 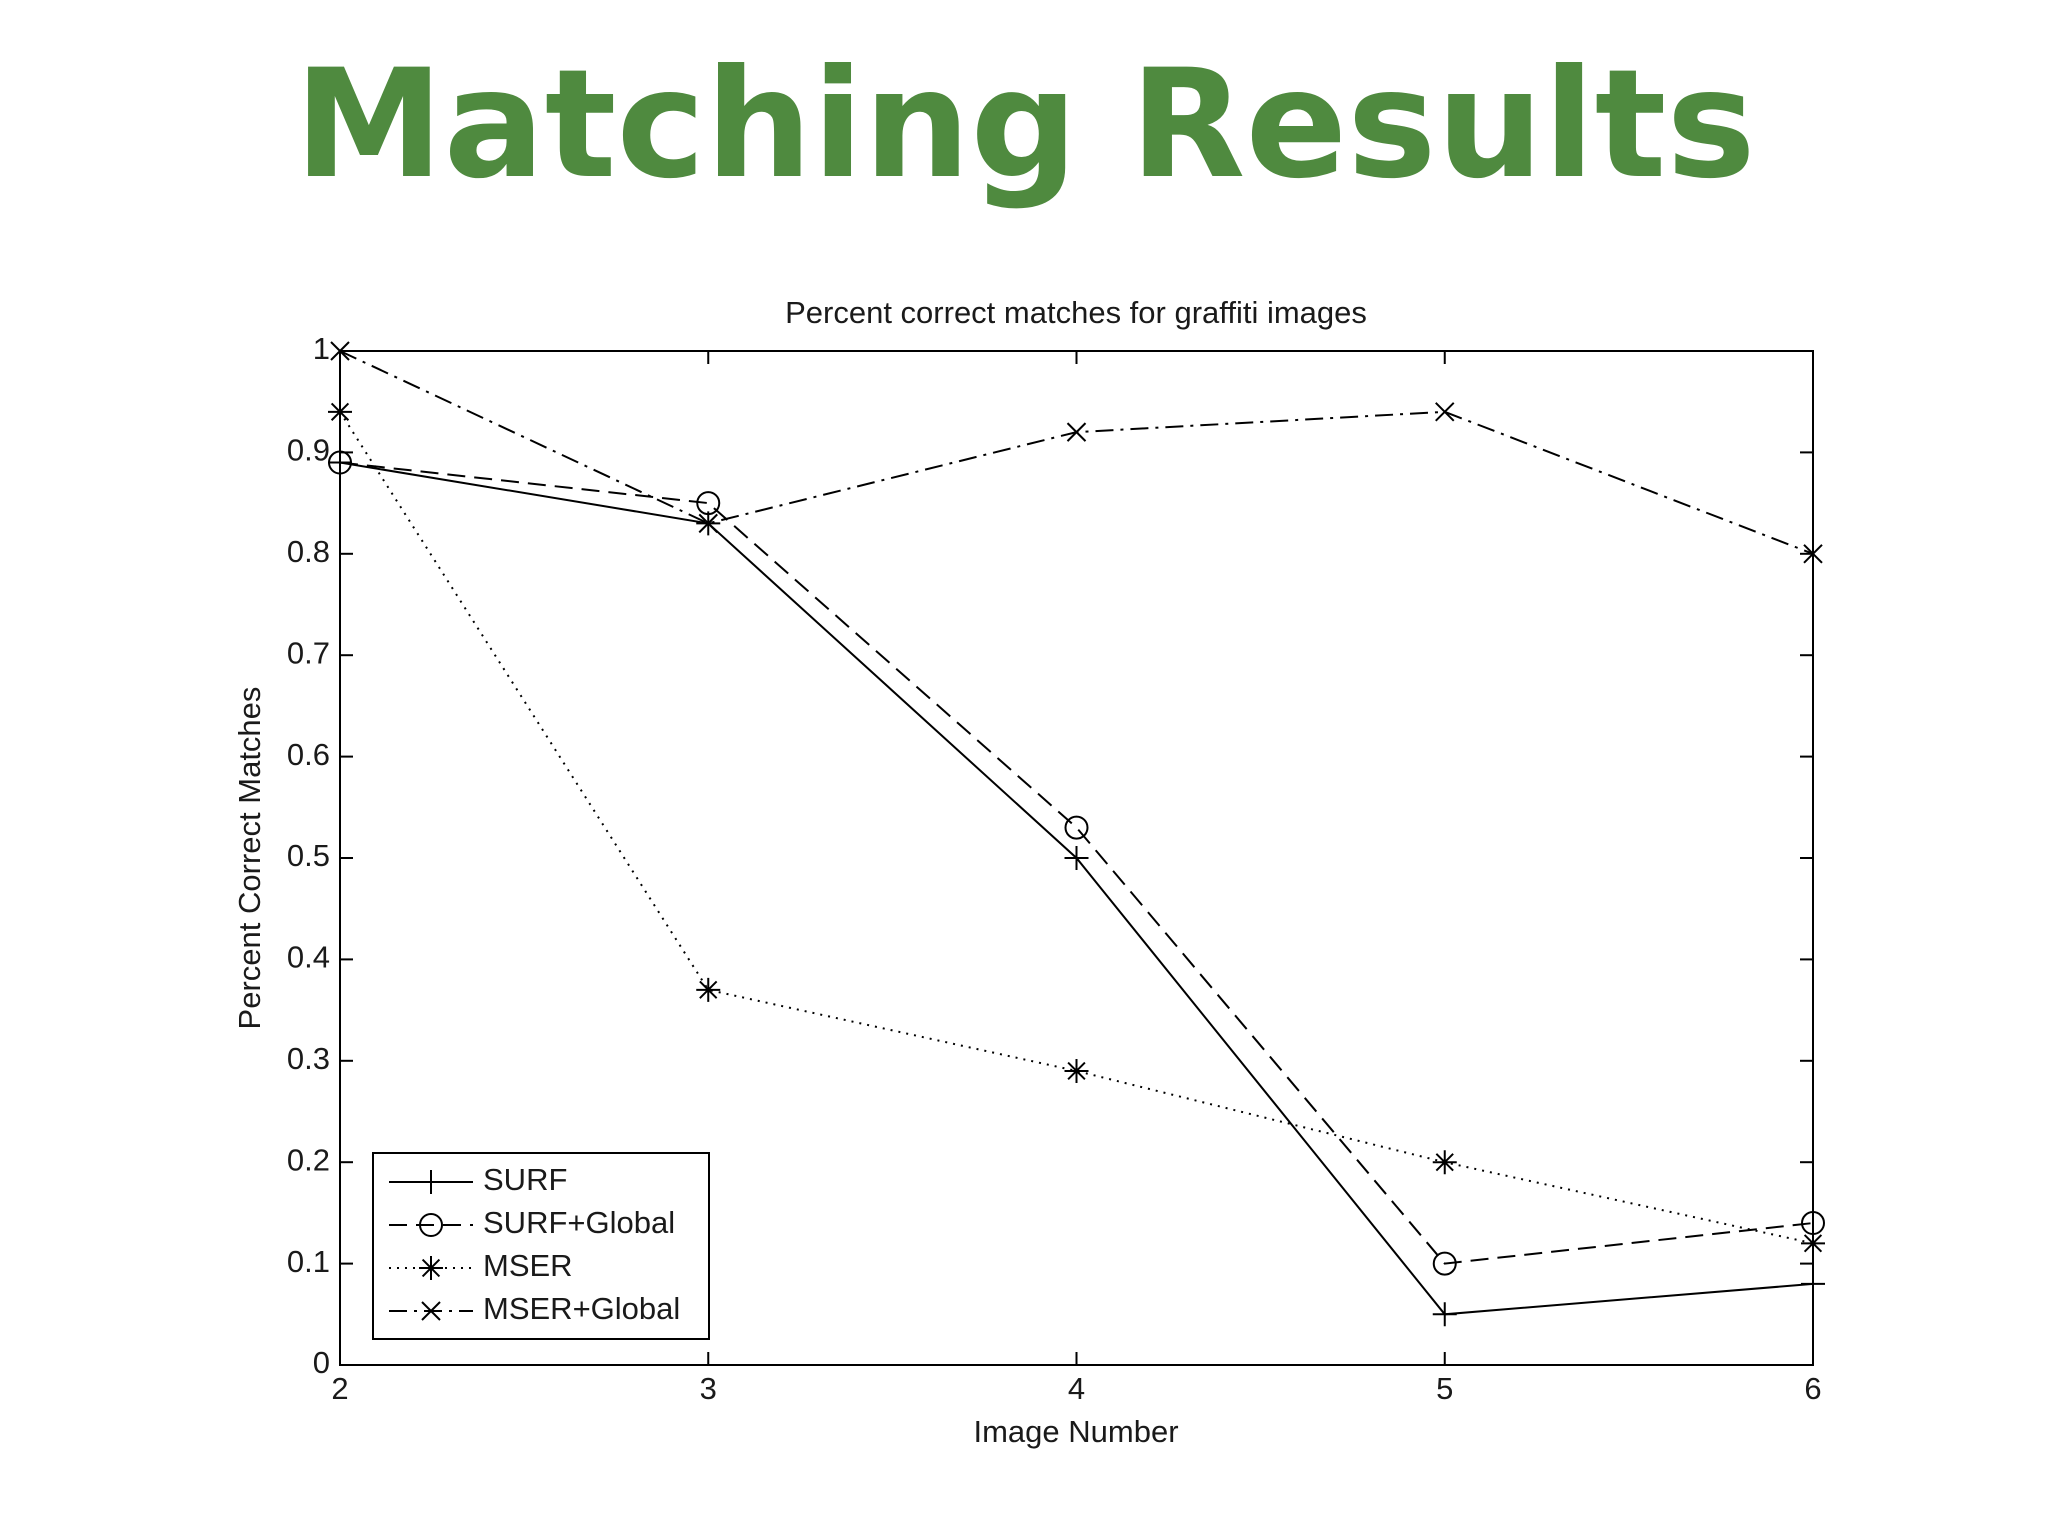 I want to click on x-axis-label: Image Number, so click(x=1075, y=1431).